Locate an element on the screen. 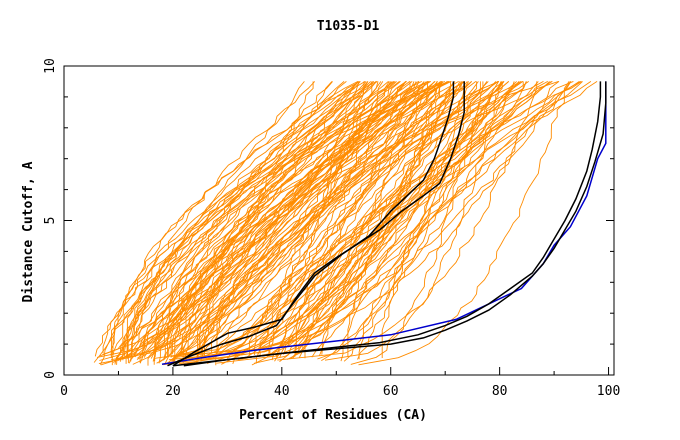 Image resolution: width=680 pixels, height=440 pixels. x-tick-label: 100 is located at coordinates (608, 391).